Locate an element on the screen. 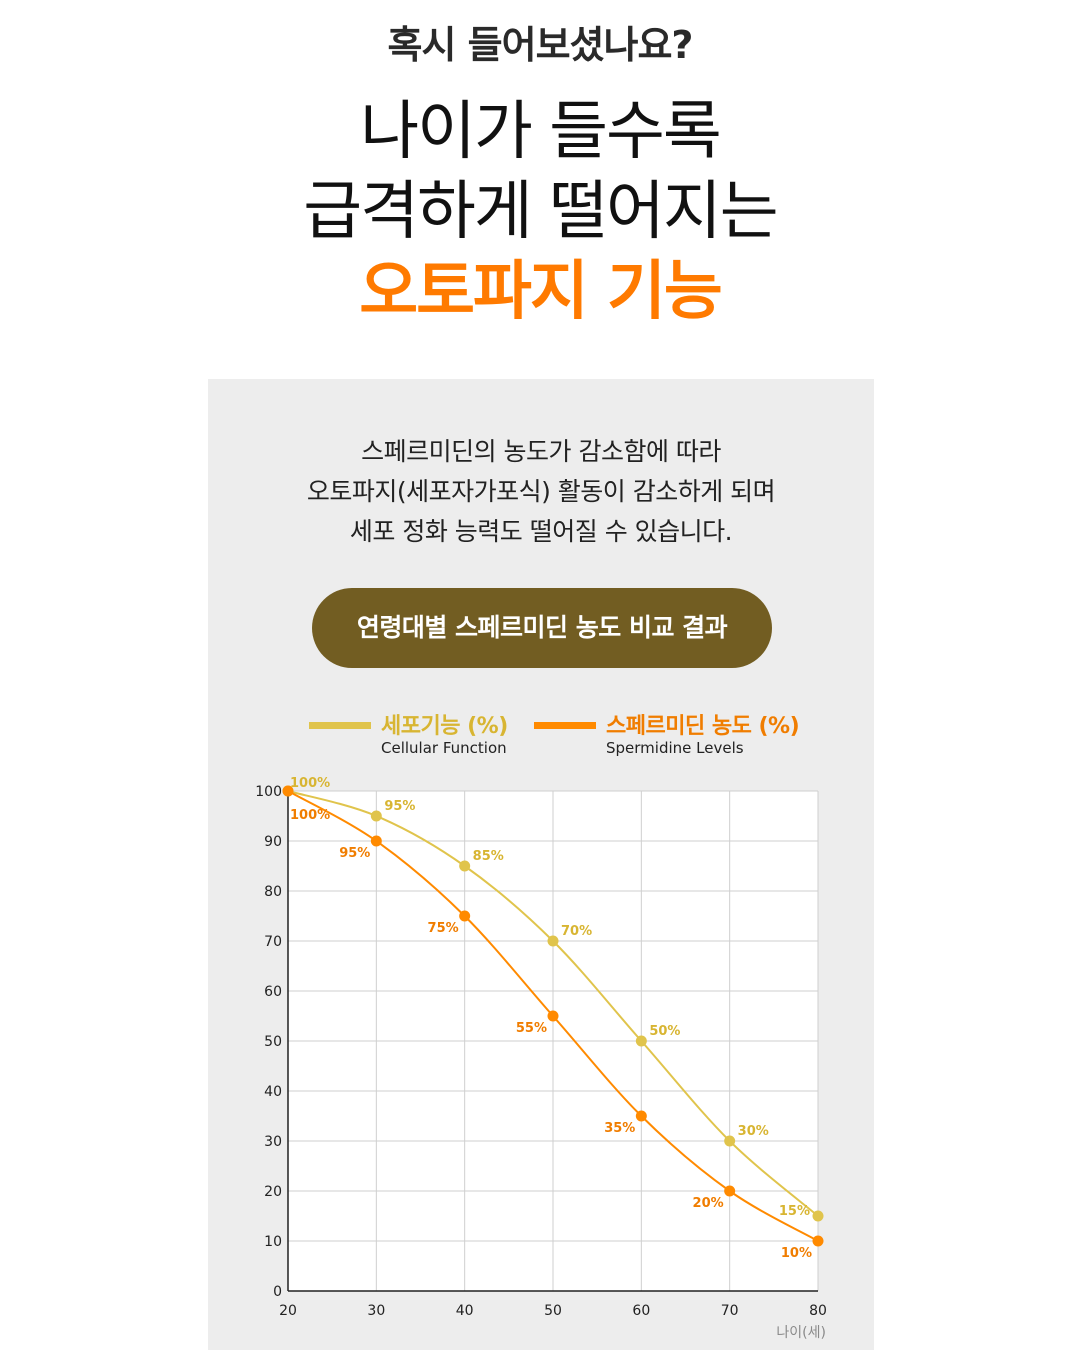 The image size is (1080, 1350). data-label-spermidine-levels: 35% is located at coordinates (619, 1128).